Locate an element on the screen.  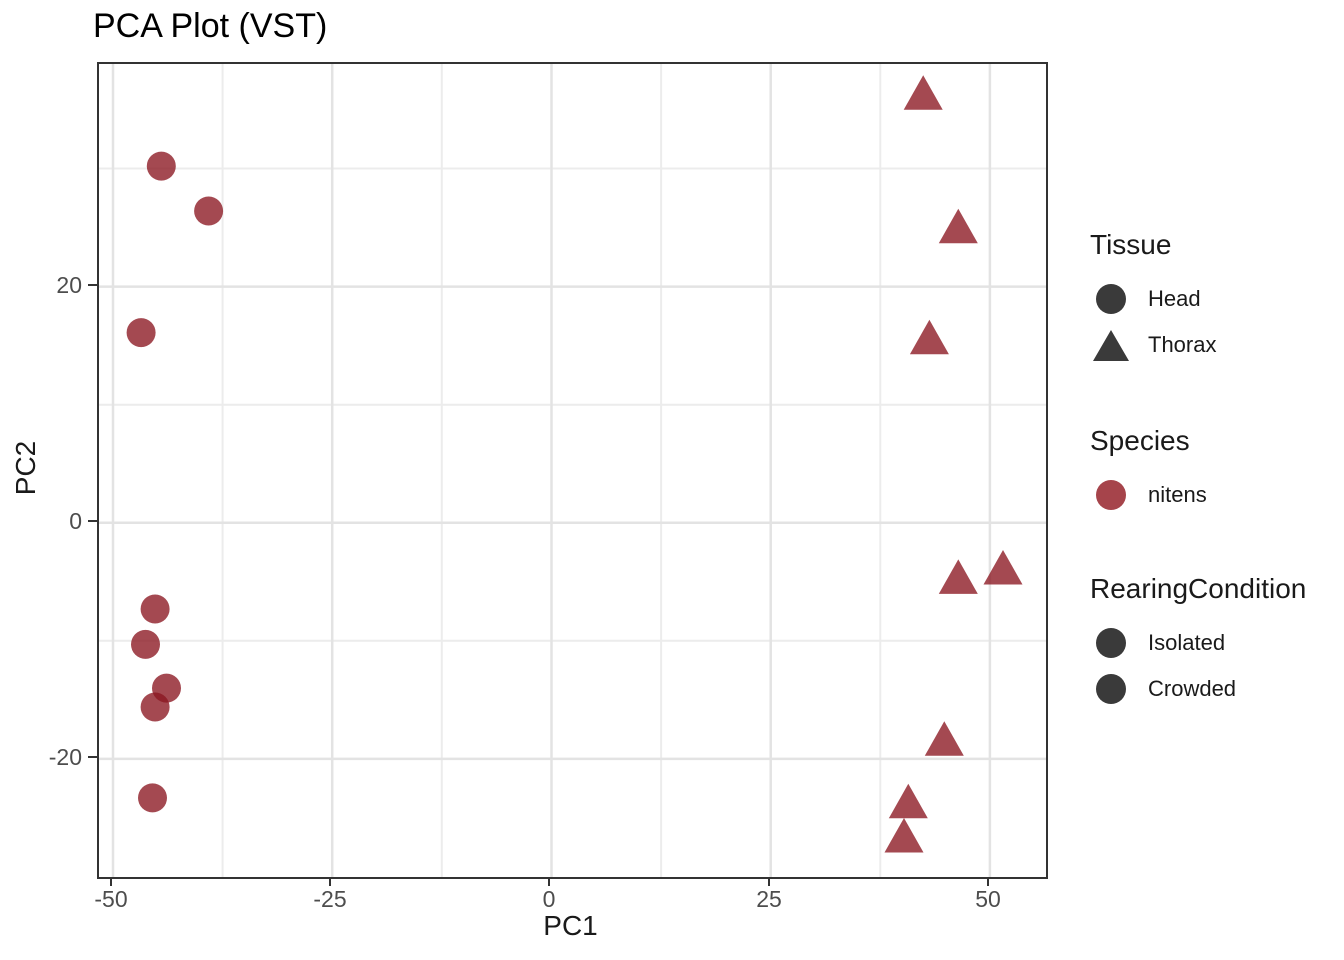
legend-item-crowded: Crowded is located at coordinates (1198, 689).